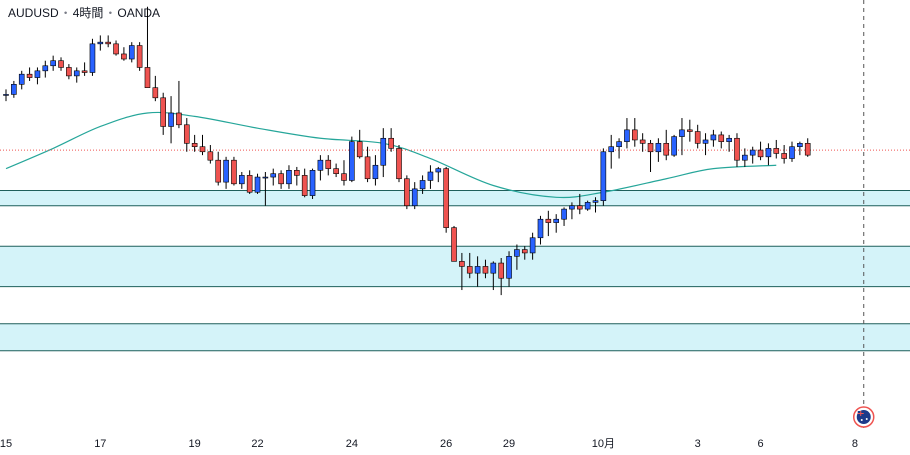  I want to click on x-tick-label: 29, so click(509, 444).